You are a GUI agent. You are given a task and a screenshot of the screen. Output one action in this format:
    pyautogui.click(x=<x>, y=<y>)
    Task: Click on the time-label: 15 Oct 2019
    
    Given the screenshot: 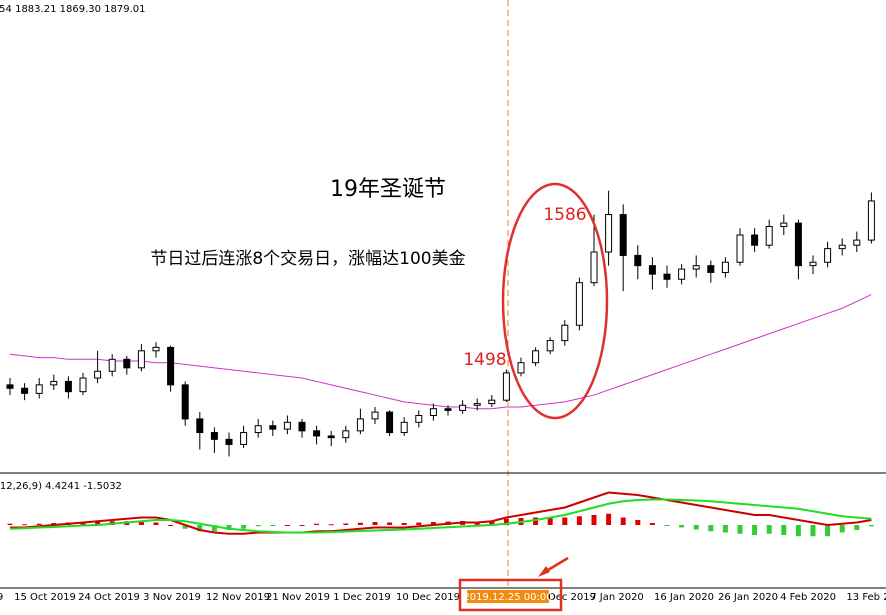 What is the action you would take?
    pyautogui.click(x=45, y=597)
    